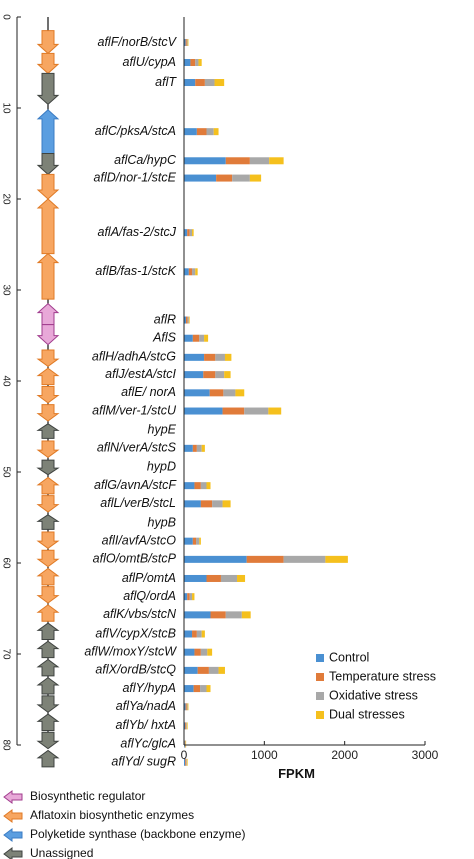 The width and height of the screenshot is (474, 859). What do you see at coordinates (5, 381) in the screenshot?
I see `position-tick-label: 40` at bounding box center [5, 381].